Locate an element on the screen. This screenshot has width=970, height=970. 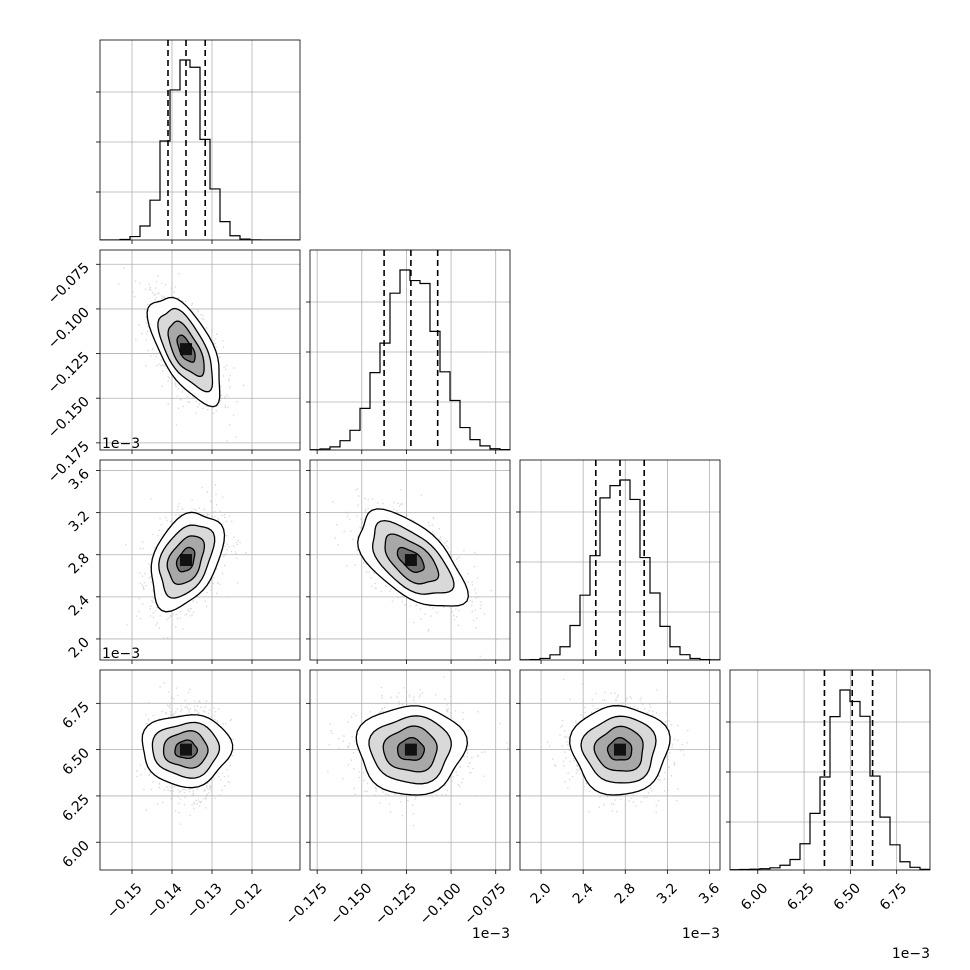
y-tick-label: −0.150 is located at coordinates (69, 418).